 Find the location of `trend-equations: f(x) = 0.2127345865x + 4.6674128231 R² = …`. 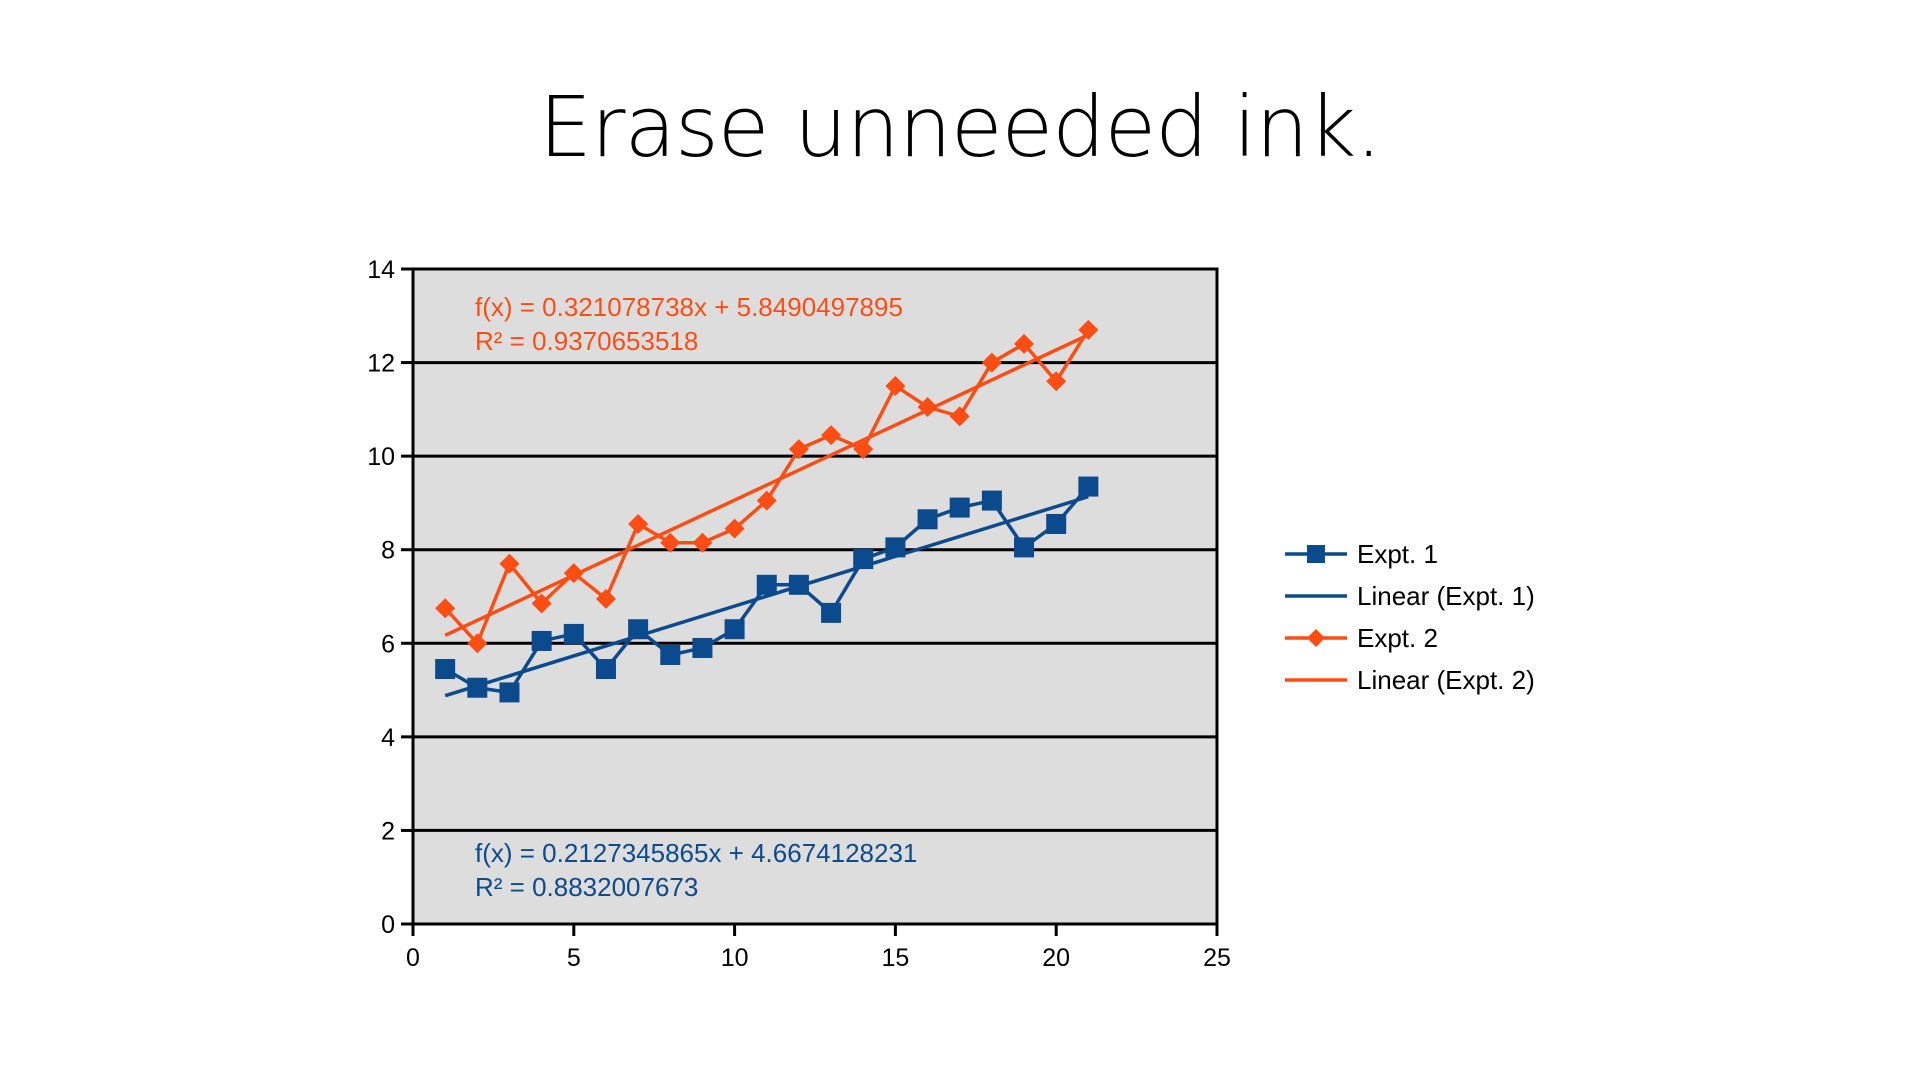

trend-equations: f(x) = 0.2127345865x + 4.6674128231 R² = … is located at coordinates (696, 597).